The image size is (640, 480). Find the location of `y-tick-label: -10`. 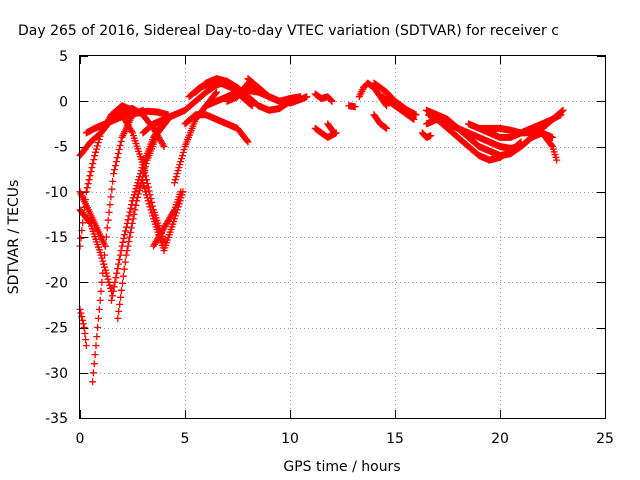

y-tick-label: -10 is located at coordinates (56, 193).